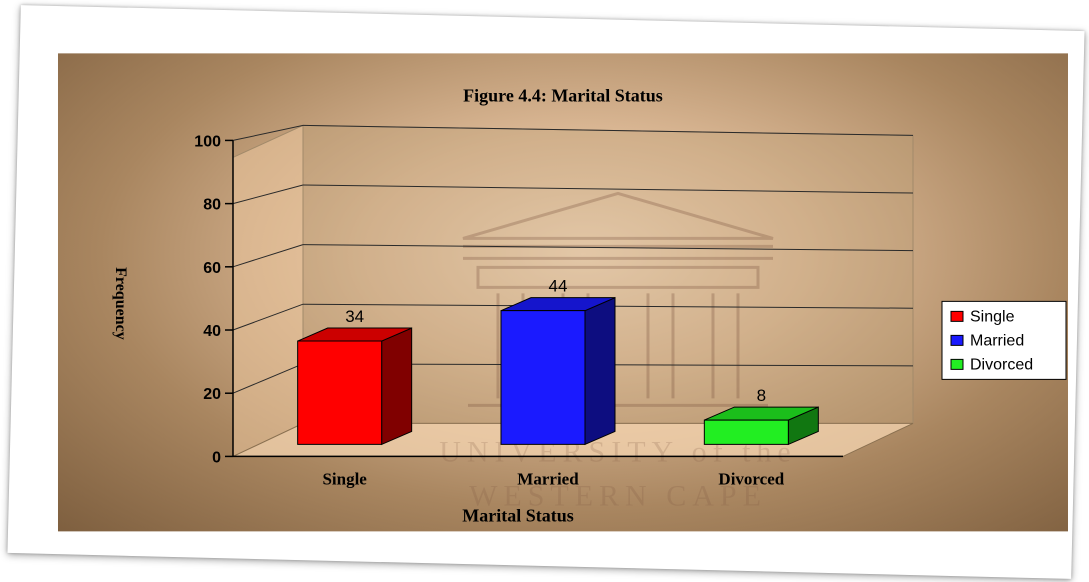 This screenshot has height=582, width=1089. Describe the element at coordinates (761, 395) in the screenshot. I see `data-label: 8` at that location.